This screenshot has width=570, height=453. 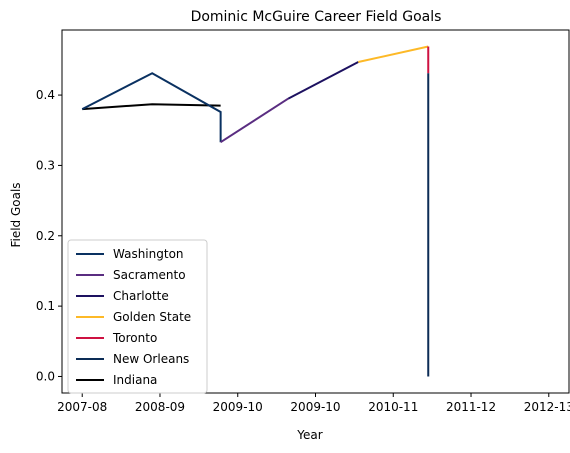 I want to click on y-tick-label-4: 0.4, so click(x=45, y=95).